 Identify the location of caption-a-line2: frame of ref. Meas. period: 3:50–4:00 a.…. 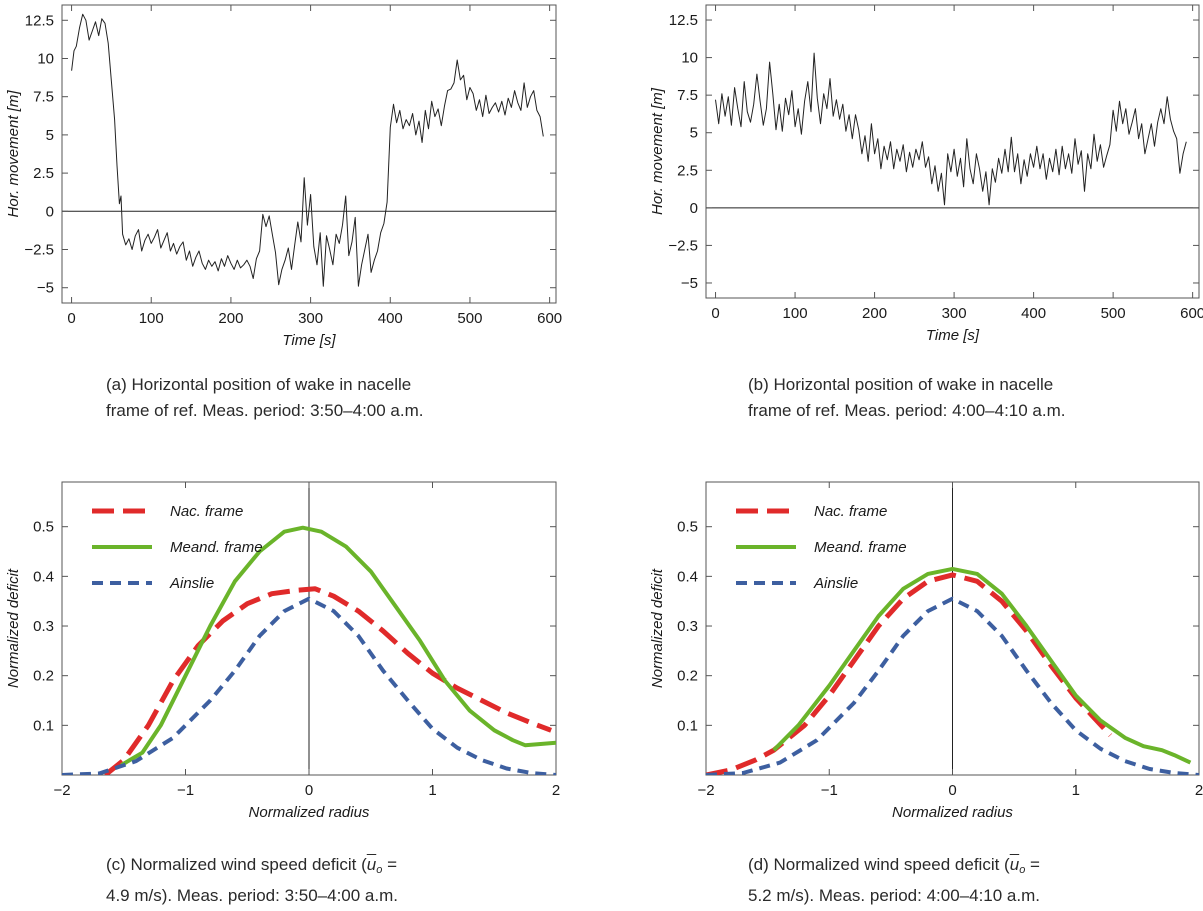
(265, 410).